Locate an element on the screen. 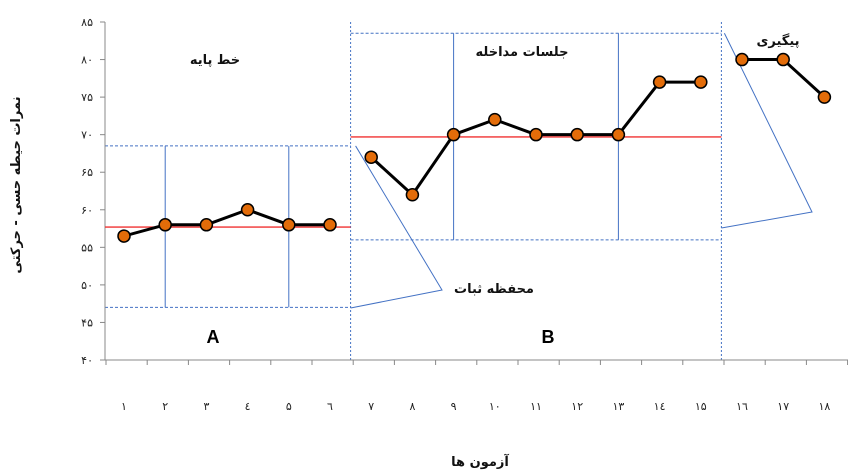 The width and height of the screenshot is (848, 471). y-tick-label: ۸۰ is located at coordinates (87, 60).